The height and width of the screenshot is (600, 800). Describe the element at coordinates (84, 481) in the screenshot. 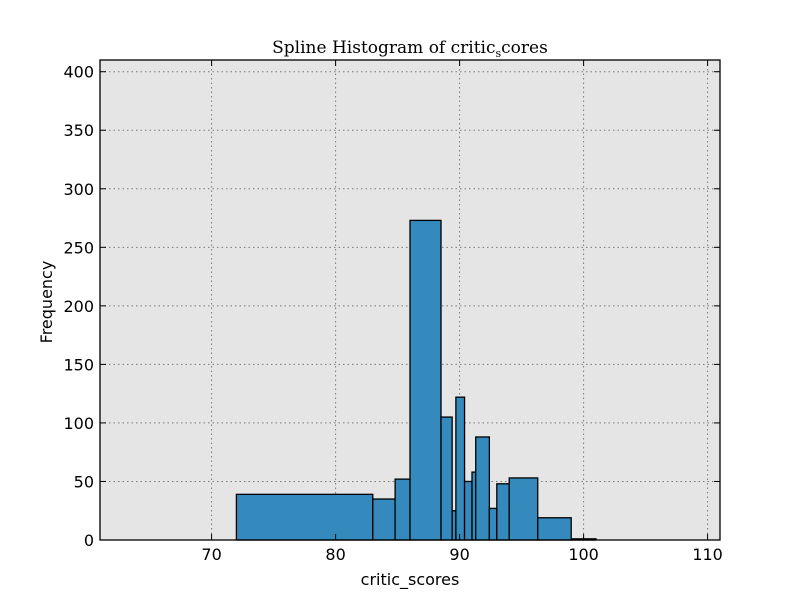

I see `y-tick-label: 50` at that location.